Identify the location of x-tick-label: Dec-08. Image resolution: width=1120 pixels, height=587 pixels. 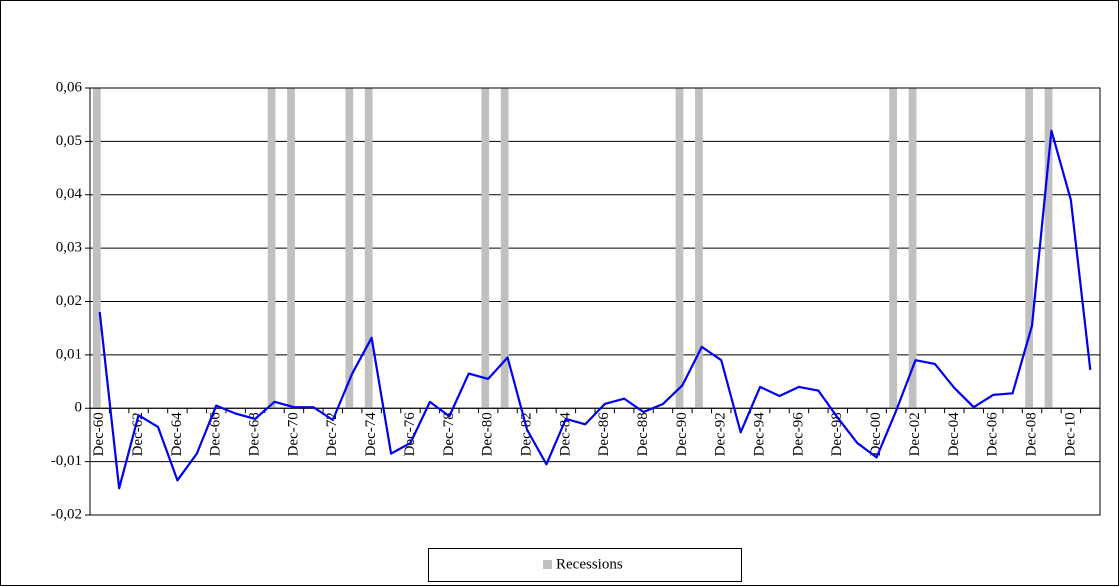
(1031, 434).